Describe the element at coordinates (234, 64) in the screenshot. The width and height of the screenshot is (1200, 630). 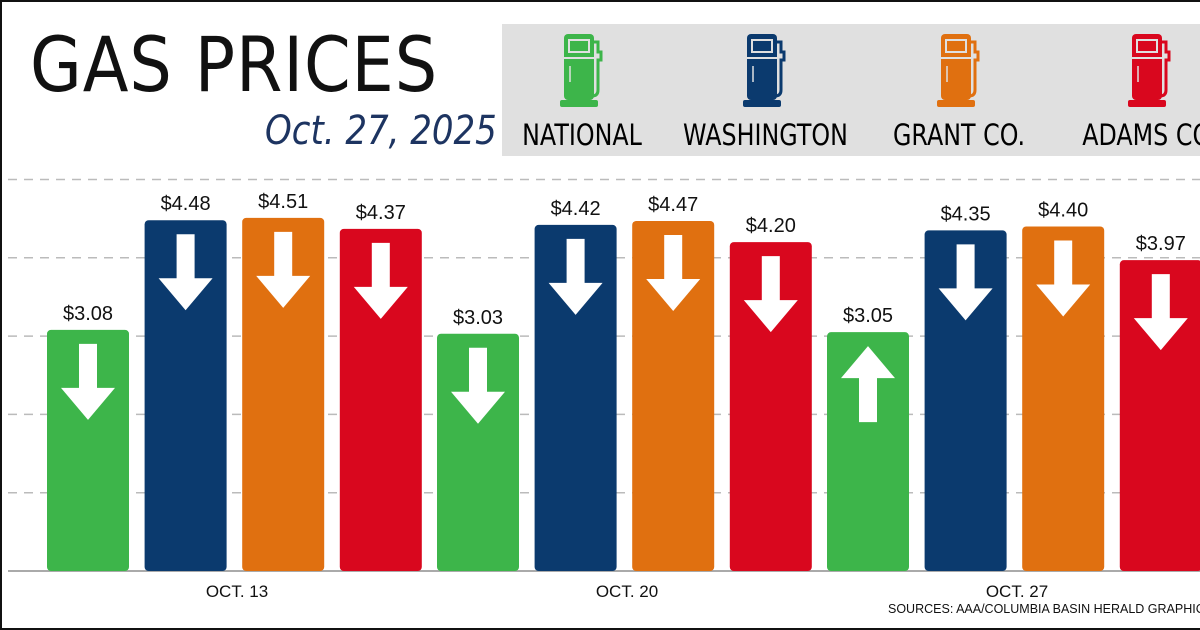
I see `page-title: GAS PRICES` at that location.